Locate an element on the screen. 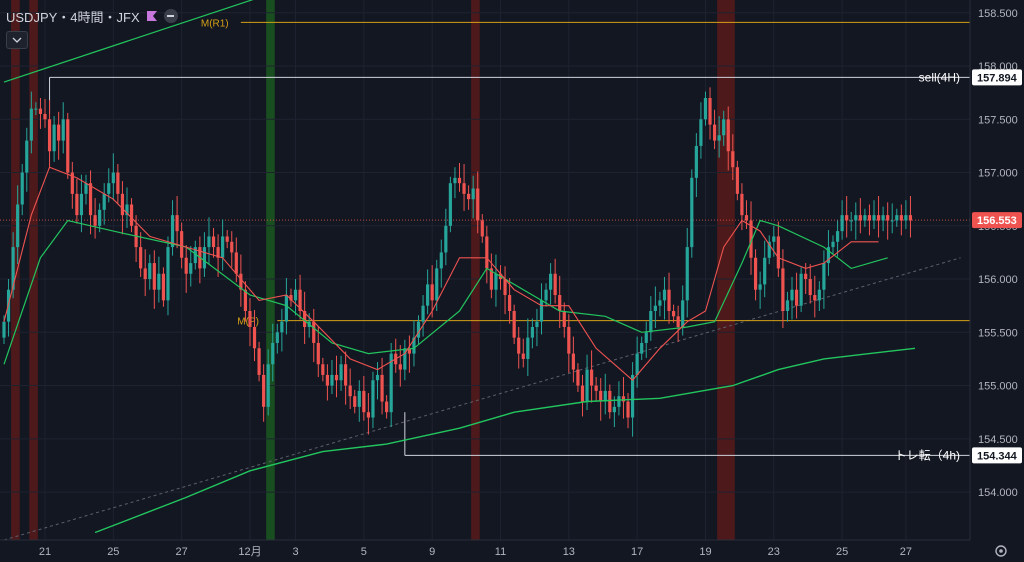 This screenshot has height=562, width=1024. flag-icon is located at coordinates (152, 16).